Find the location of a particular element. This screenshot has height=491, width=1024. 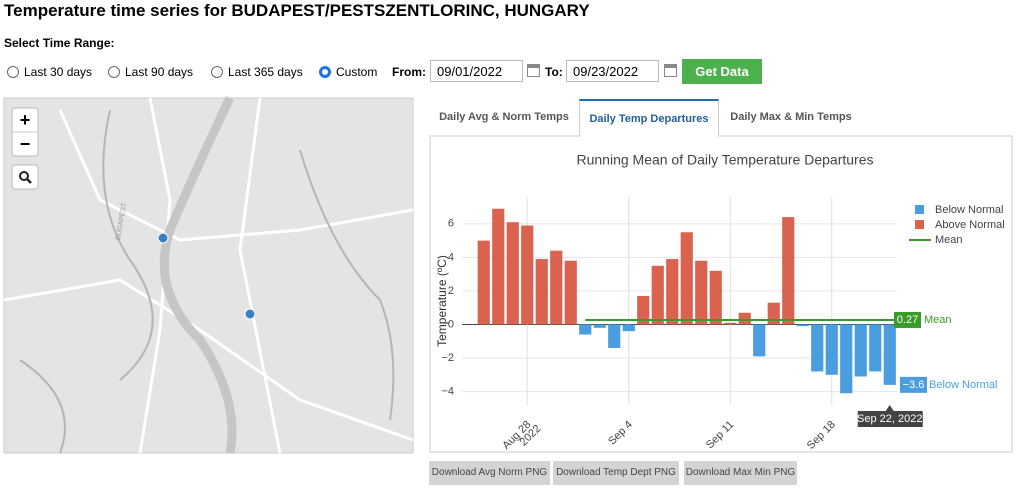

mean-label: 0.27 is located at coordinates (907, 320).